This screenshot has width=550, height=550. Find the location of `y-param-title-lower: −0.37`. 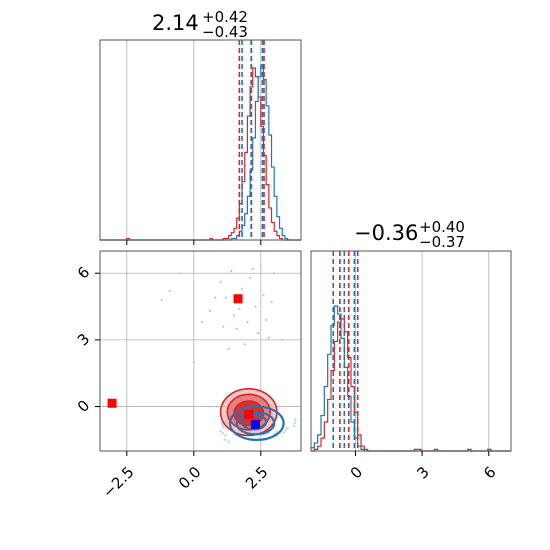

y-param-title-lower: −0.37 is located at coordinates (442, 242).